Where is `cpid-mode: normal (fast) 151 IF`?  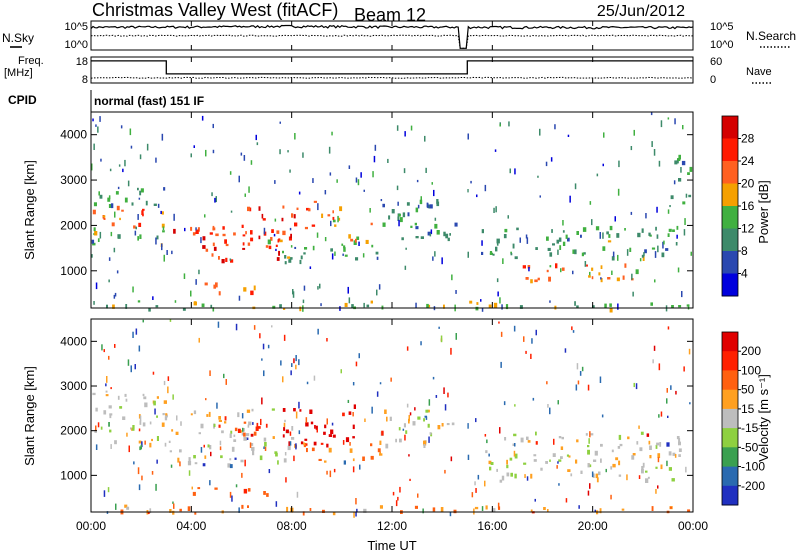 cpid-mode: normal (fast) 151 IF is located at coordinates (149, 101).